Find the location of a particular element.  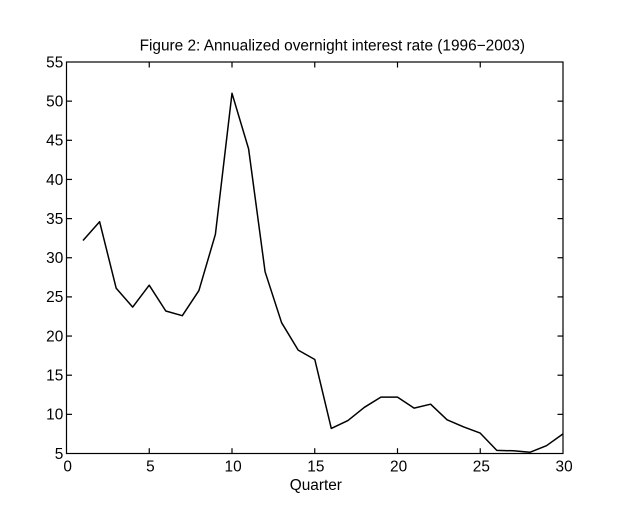

svg-text: 0 is located at coordinates (67, 467).